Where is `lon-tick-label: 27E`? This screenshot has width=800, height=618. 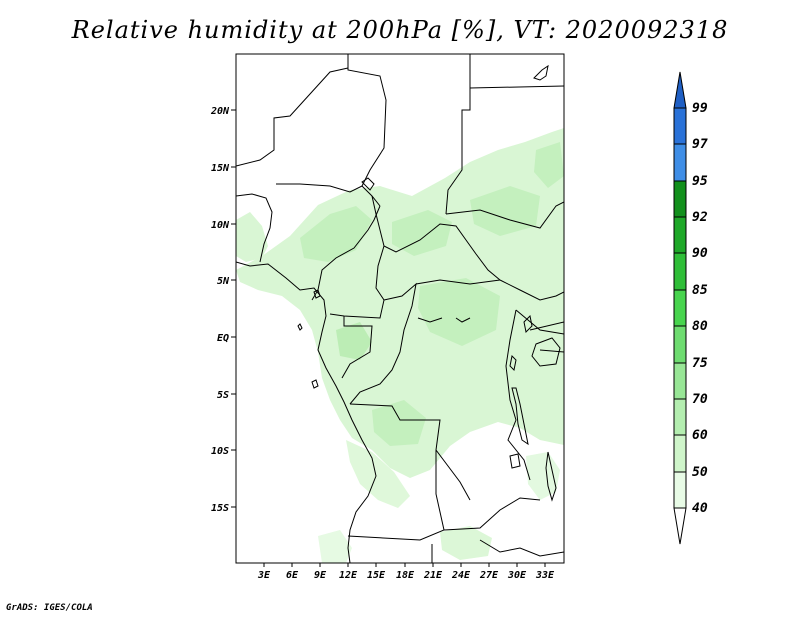 lon-tick-label: 27E is located at coordinates (489, 575).